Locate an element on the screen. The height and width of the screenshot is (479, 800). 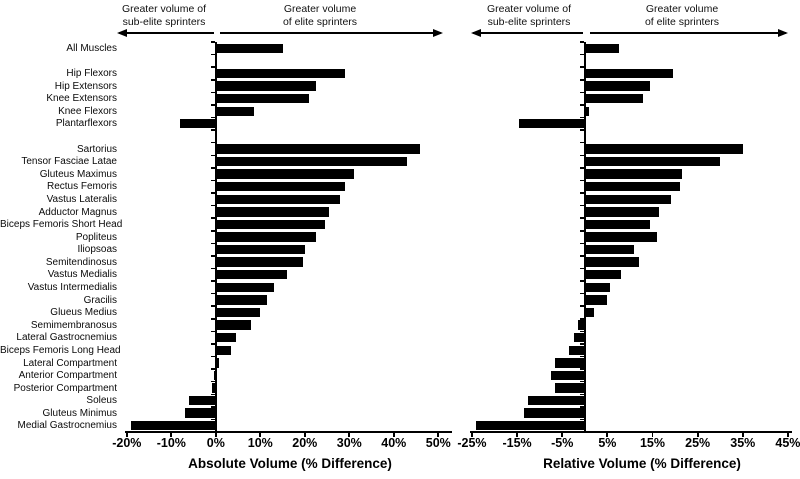
bar-semimembranosus is located at coordinates (581, 325).